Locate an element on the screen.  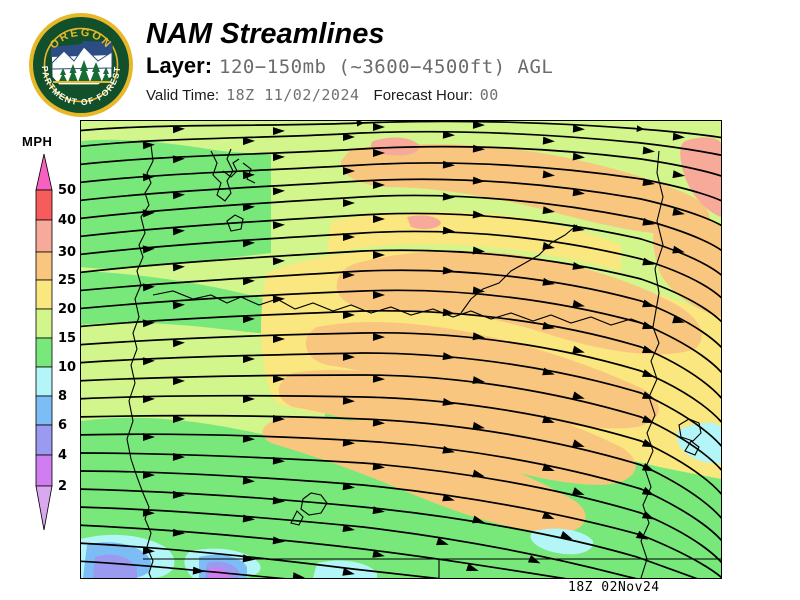
forecast-hour-value: 00 is located at coordinates (489, 95).